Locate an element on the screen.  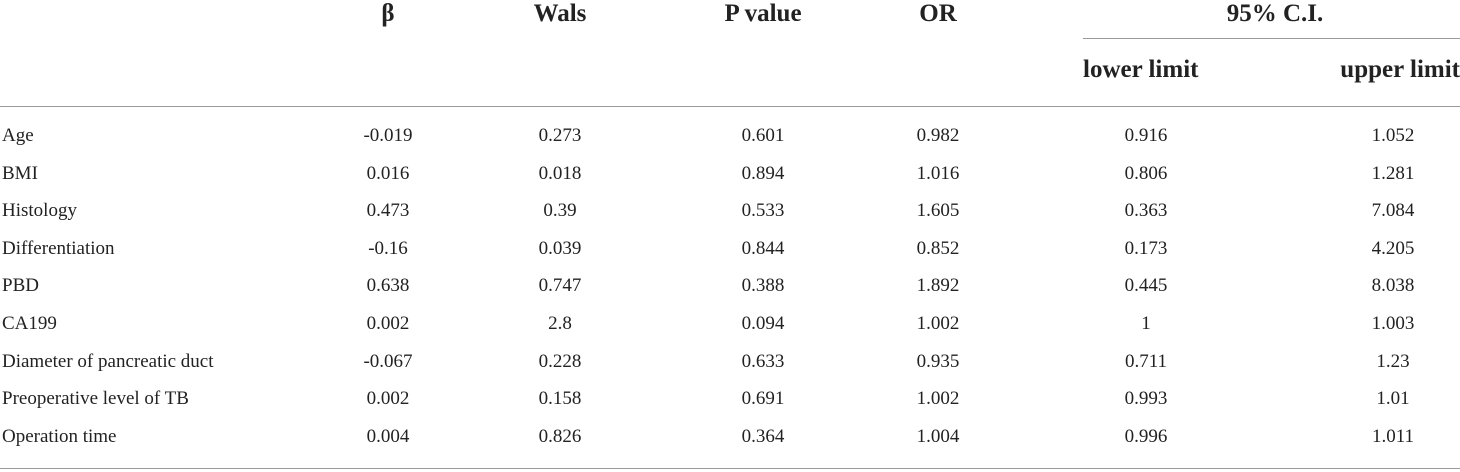
cell-or: 0.935 is located at coordinates (938, 361).